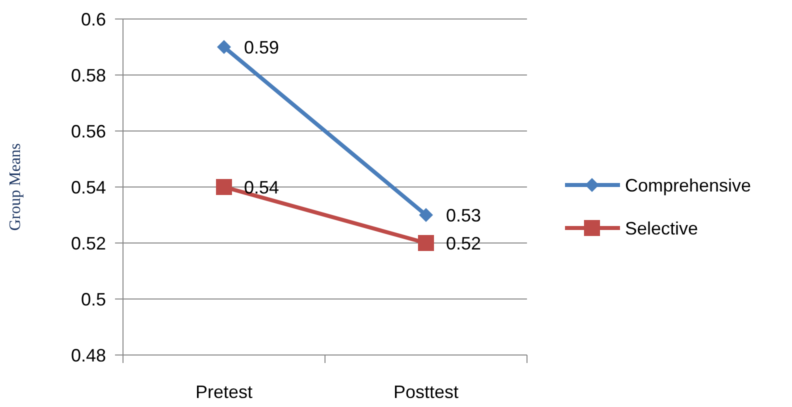 The image size is (792, 407). Describe the element at coordinates (464, 243) in the screenshot. I see `data-label: 0.52` at that location.